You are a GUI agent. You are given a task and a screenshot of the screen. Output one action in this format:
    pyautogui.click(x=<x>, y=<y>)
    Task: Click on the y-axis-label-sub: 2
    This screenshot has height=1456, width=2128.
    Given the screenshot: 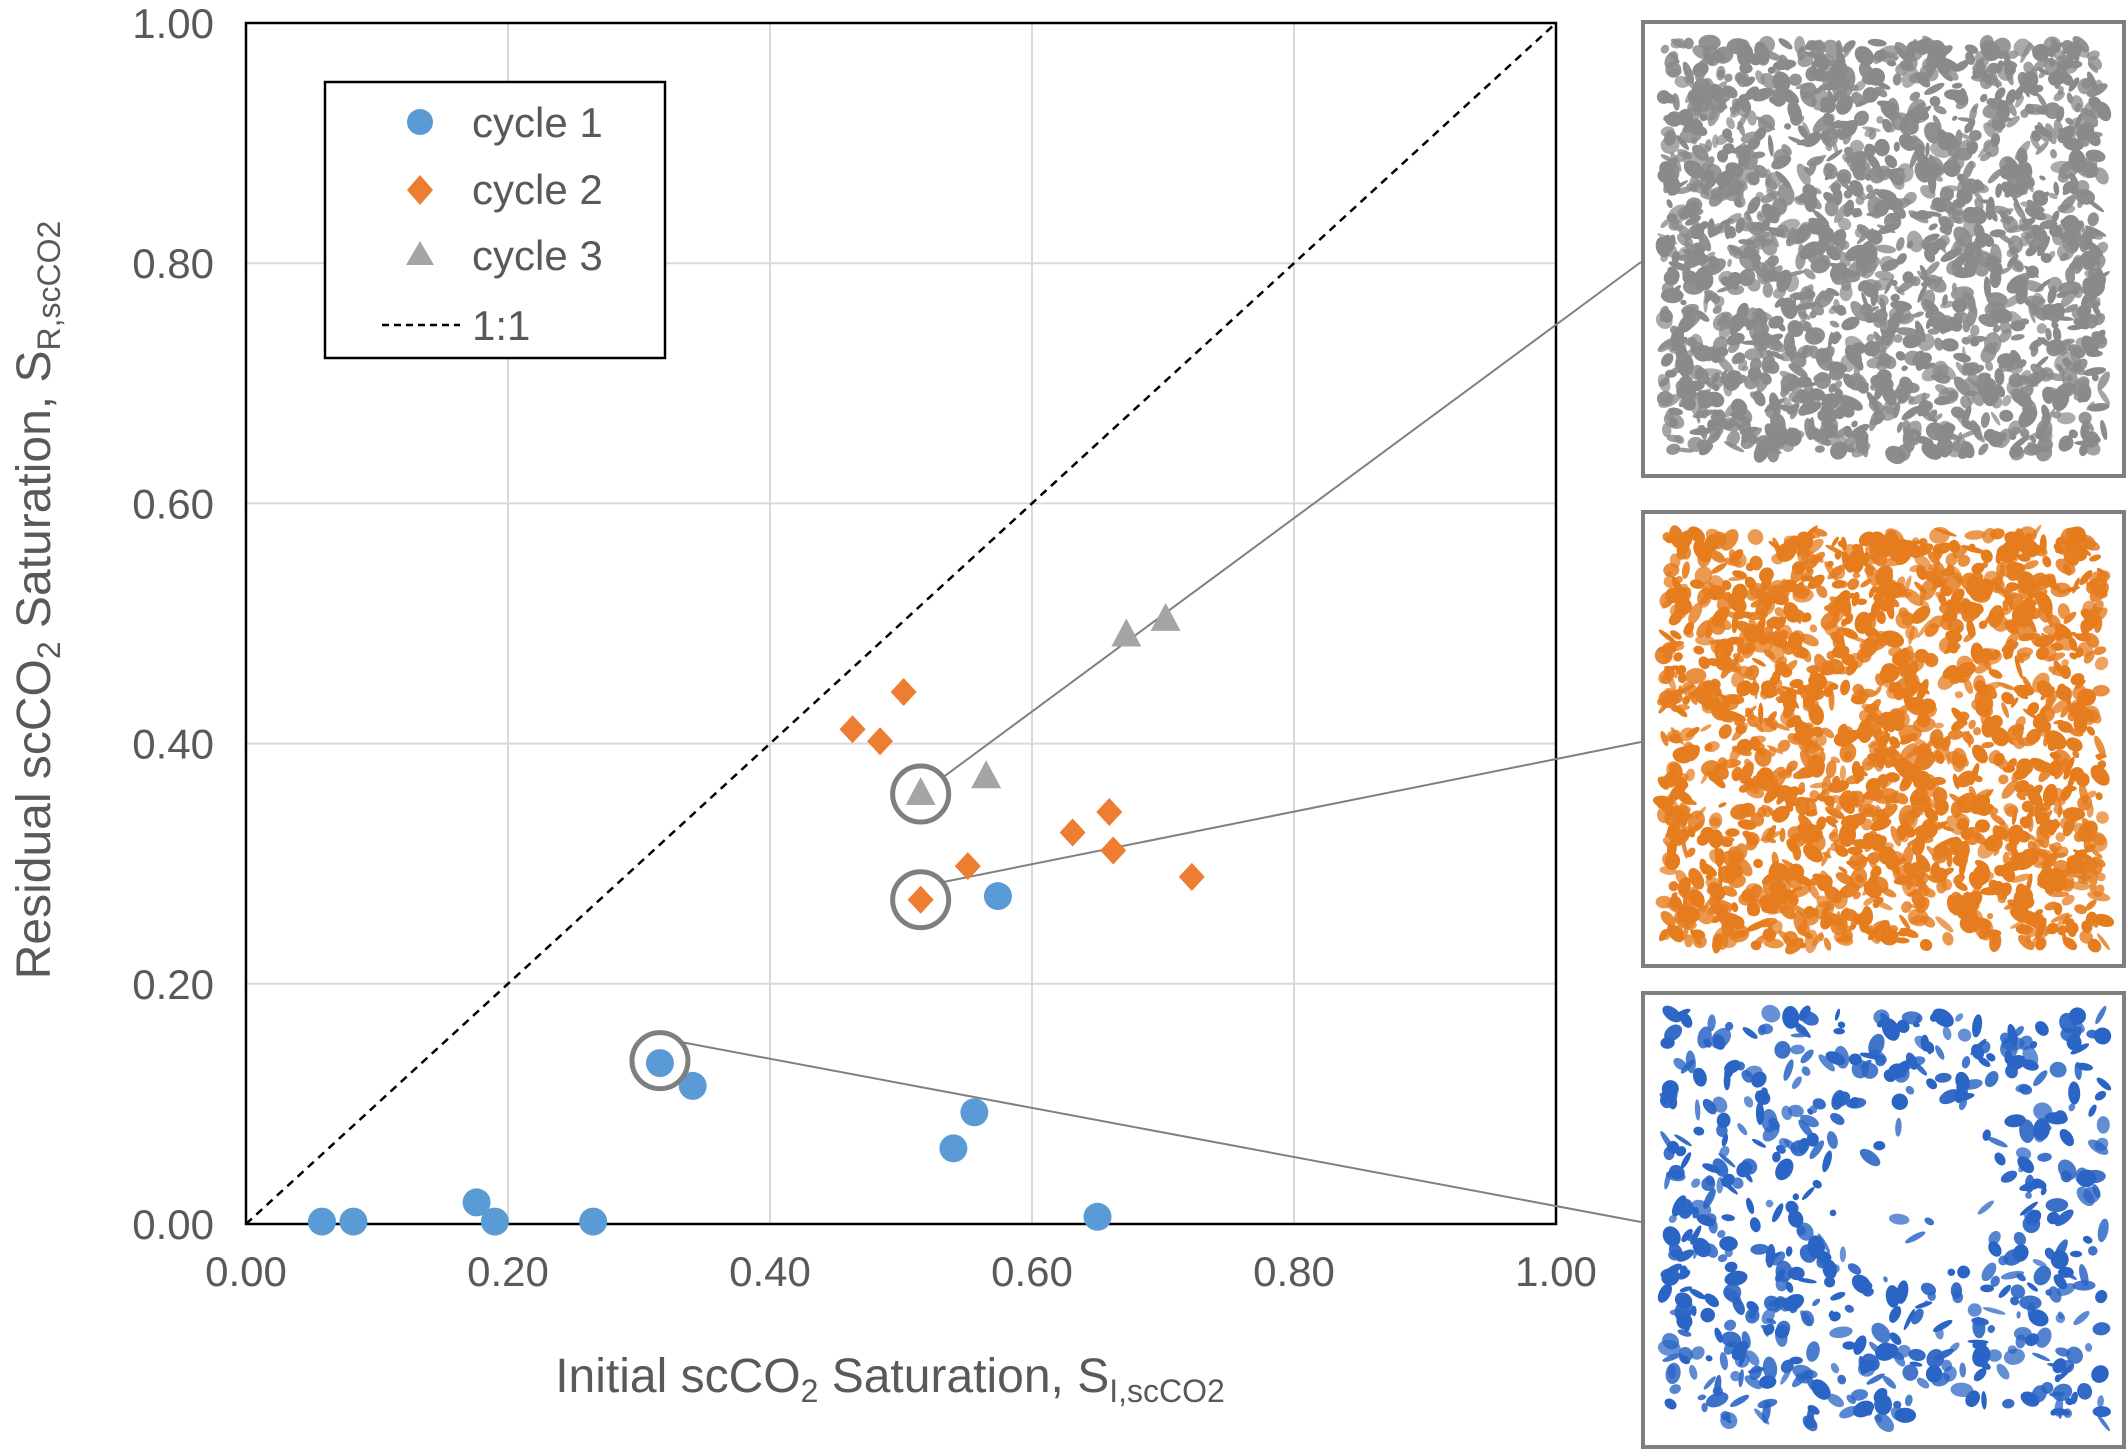 What is the action you would take?
    pyautogui.click(x=49, y=650)
    